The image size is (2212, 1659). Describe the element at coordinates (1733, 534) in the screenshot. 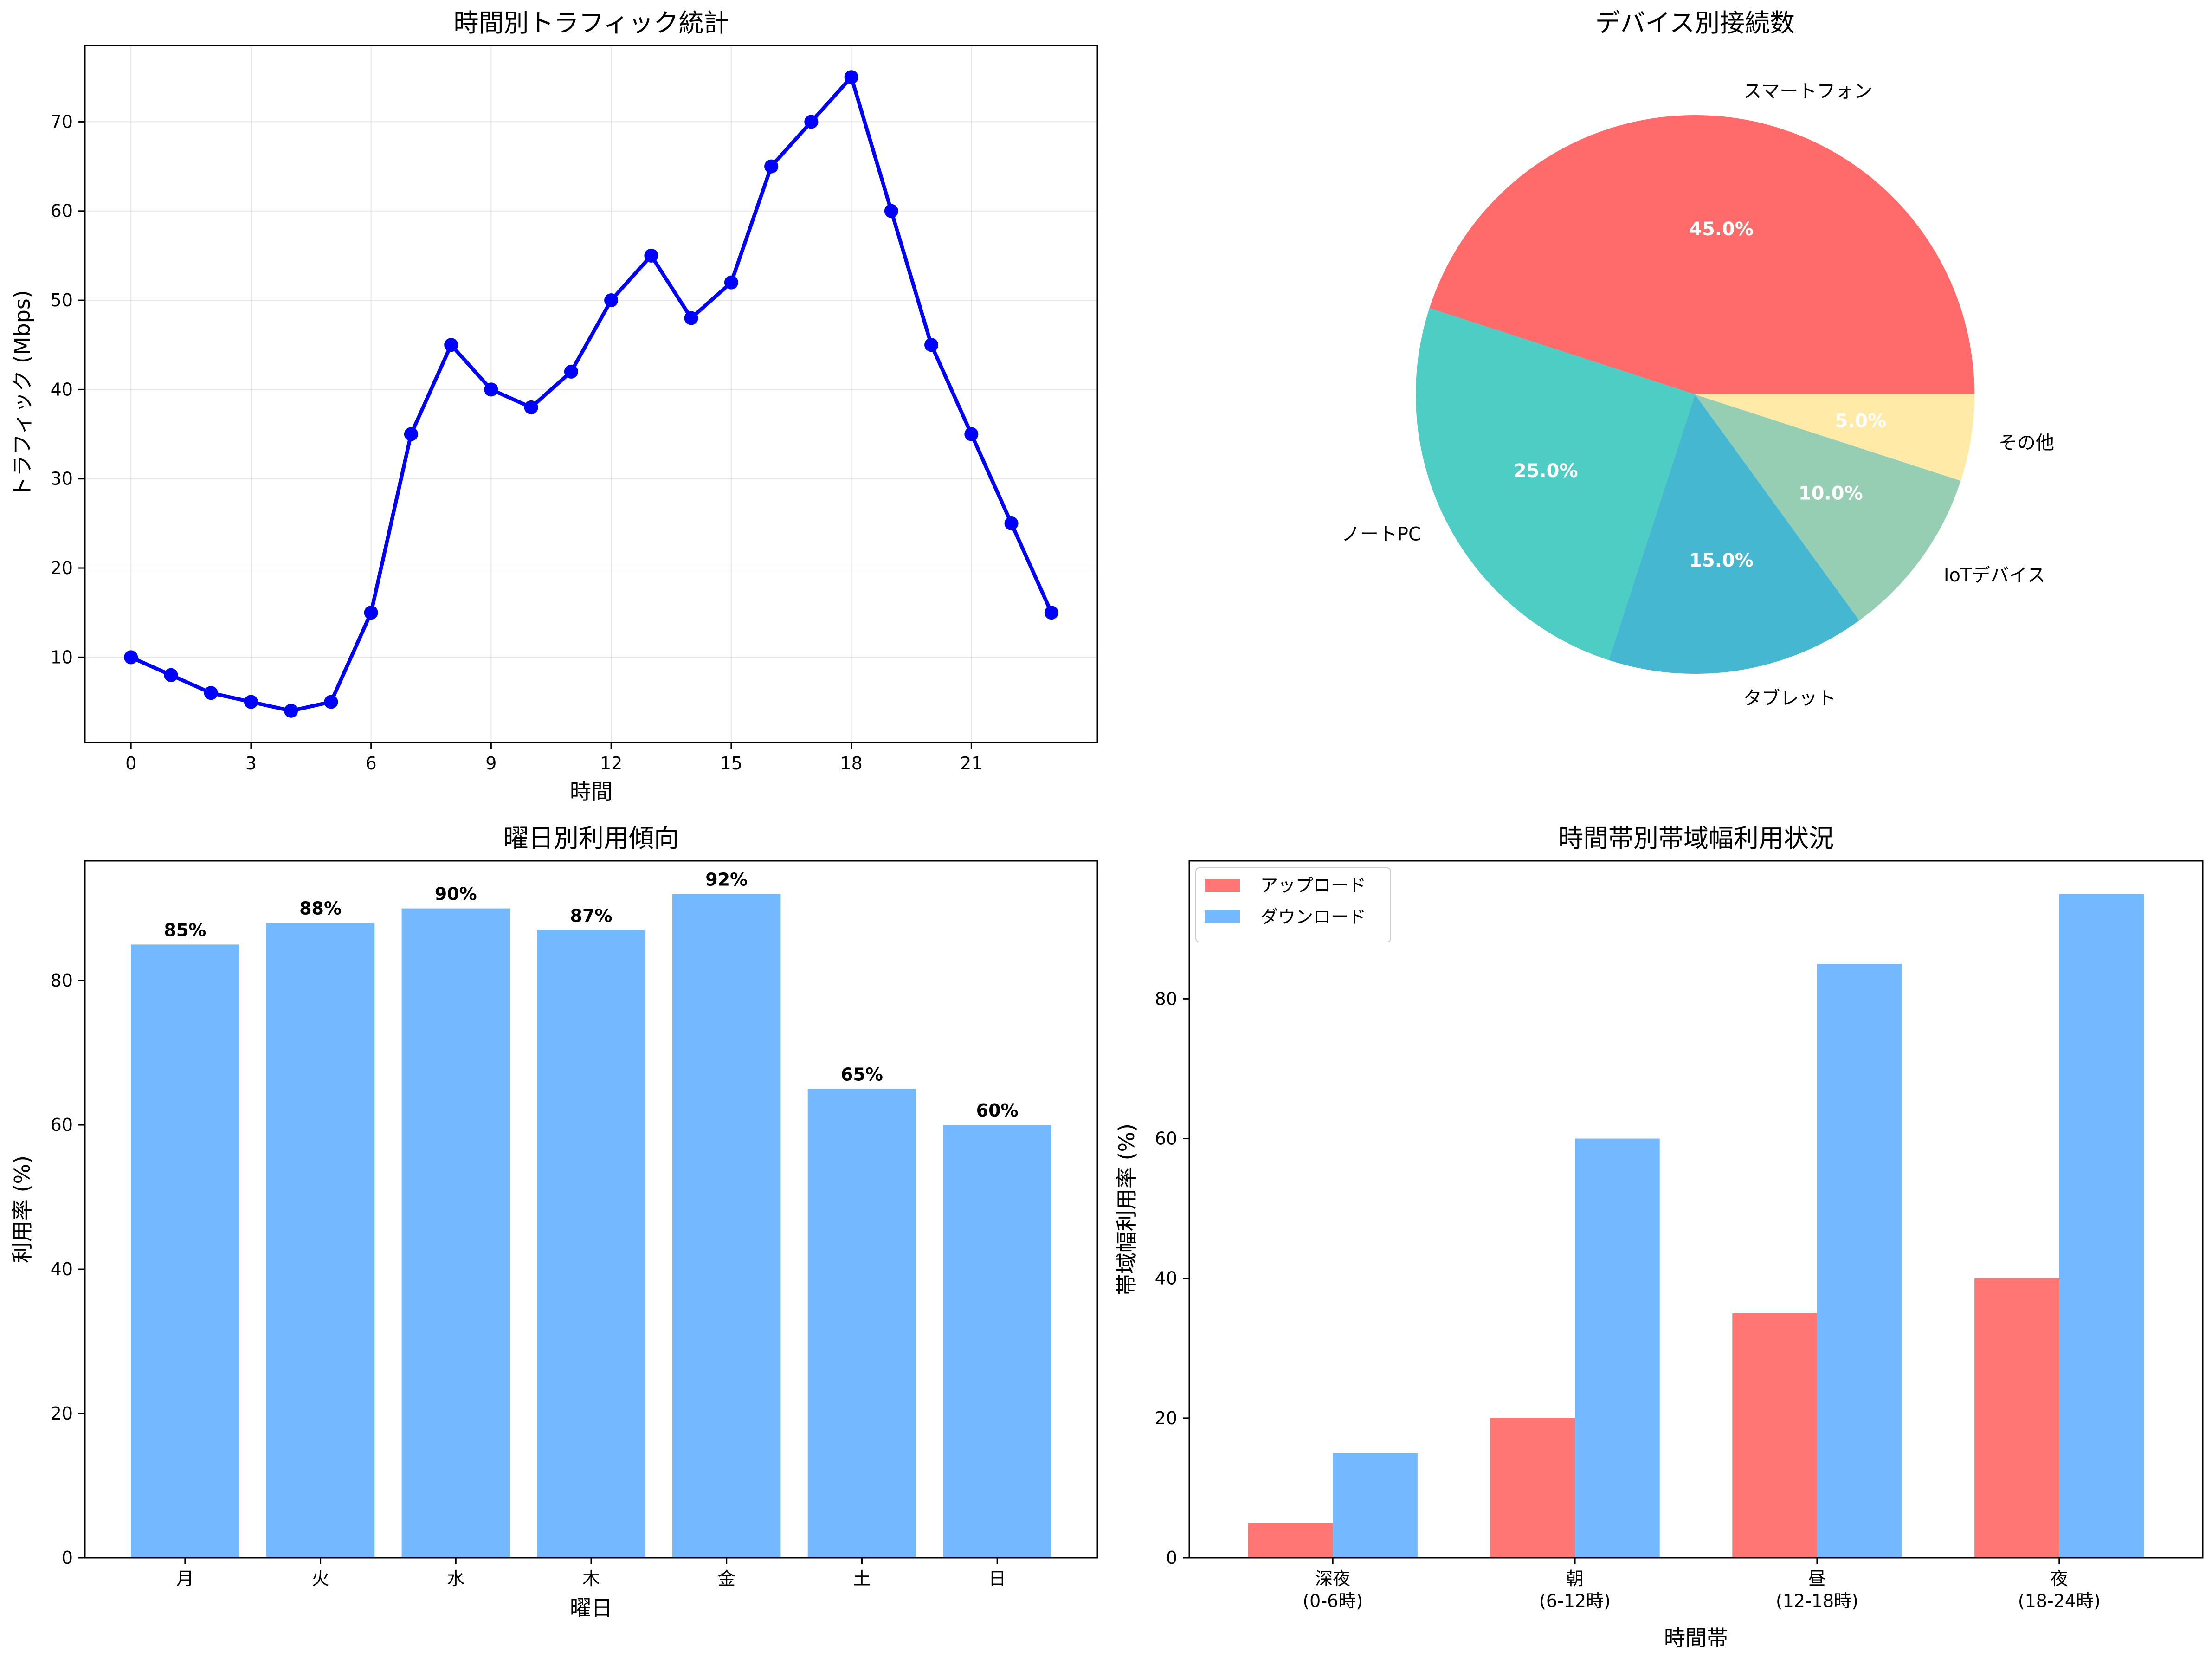

I see `pie-slice-tablet` at that location.